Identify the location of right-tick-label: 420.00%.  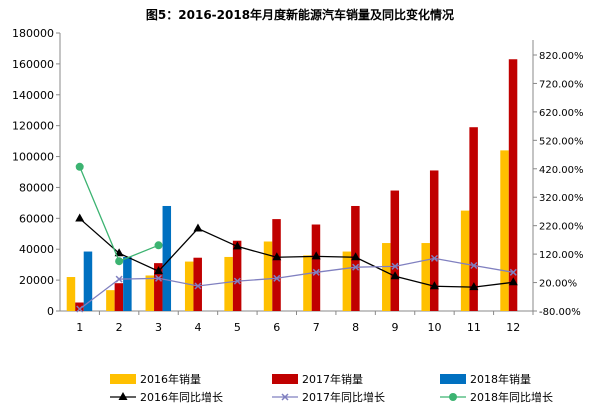
(561, 170).